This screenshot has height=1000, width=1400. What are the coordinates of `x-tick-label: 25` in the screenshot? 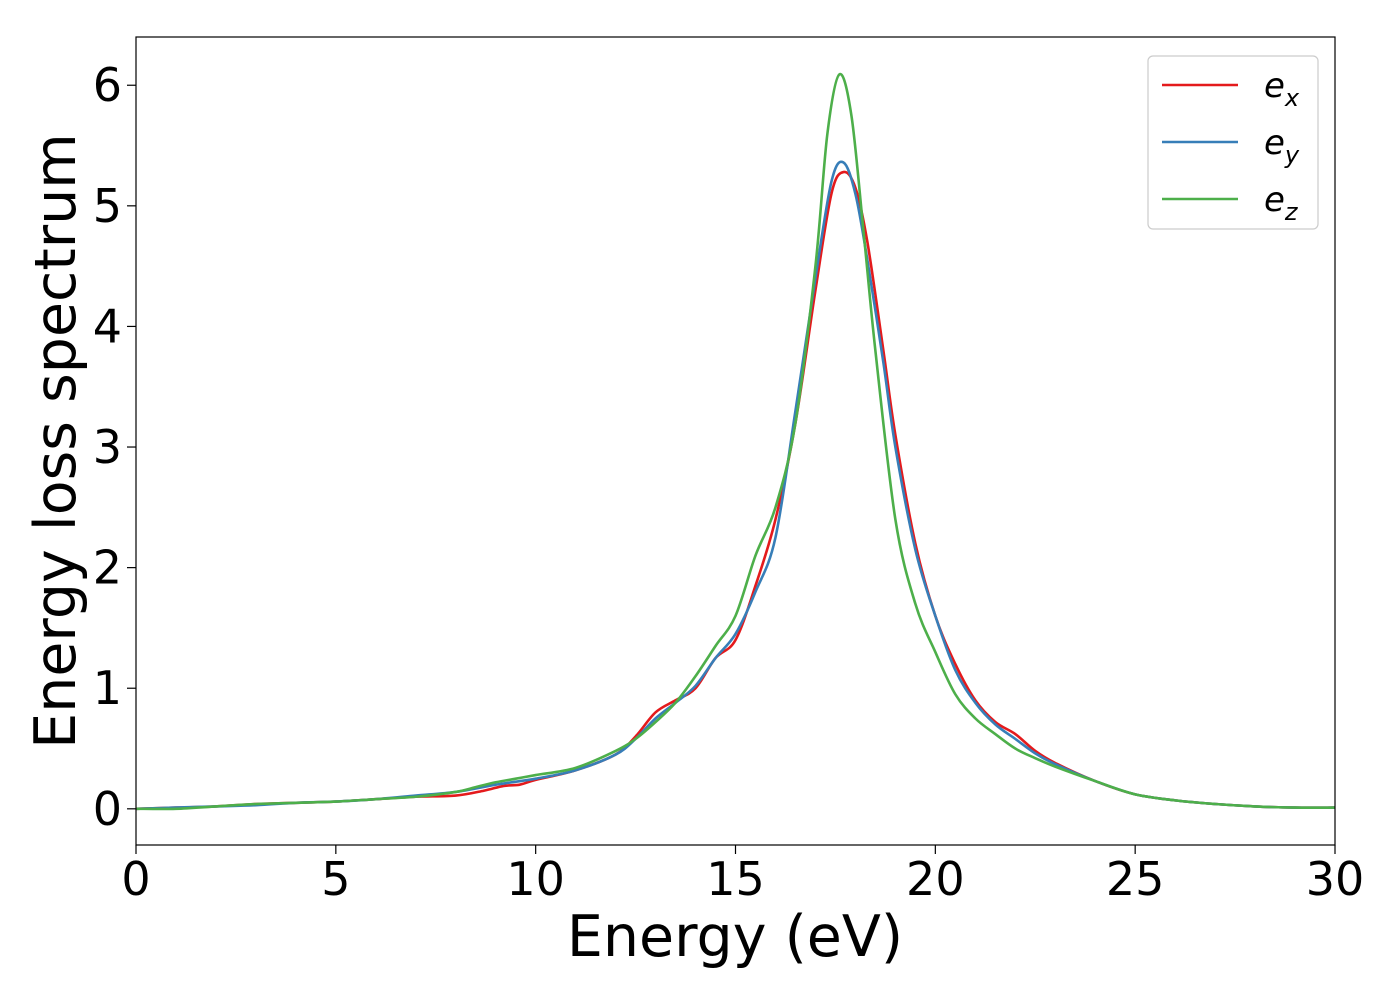 It's located at (1135, 879).